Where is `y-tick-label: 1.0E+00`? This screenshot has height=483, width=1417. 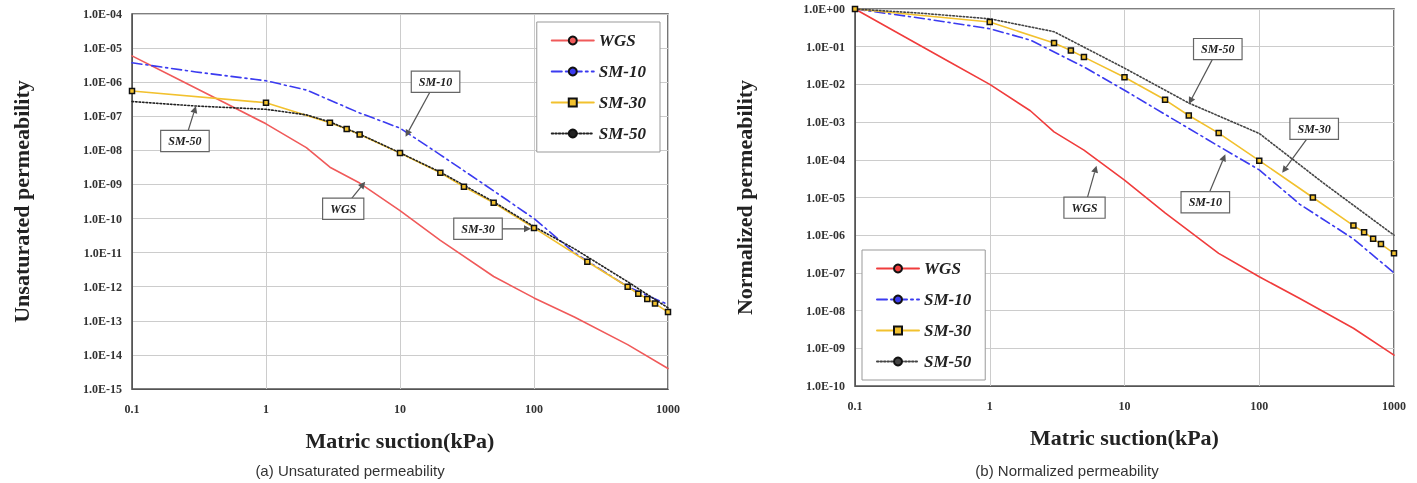
y-tick-label: 1.0E+00 is located at coordinates (824, 9).